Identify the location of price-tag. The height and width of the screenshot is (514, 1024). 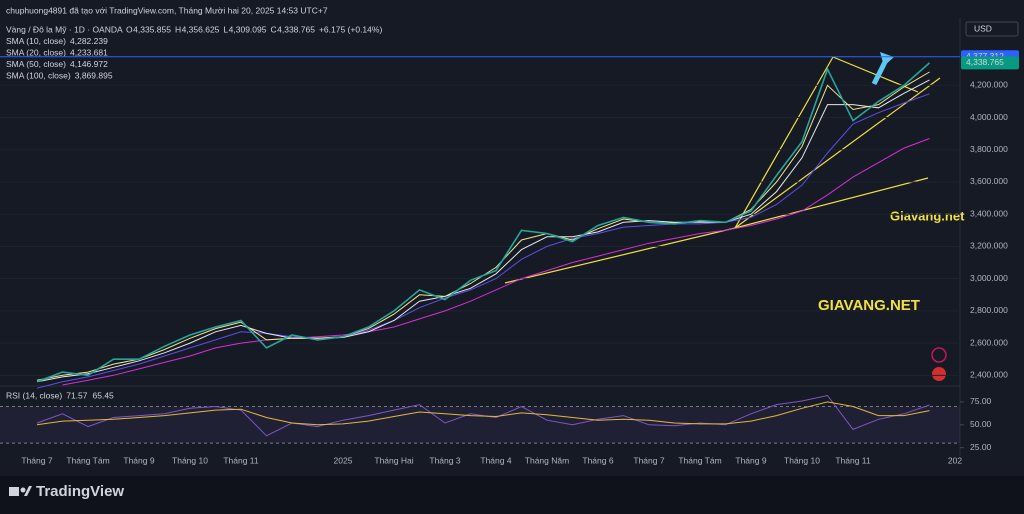
(990, 63).